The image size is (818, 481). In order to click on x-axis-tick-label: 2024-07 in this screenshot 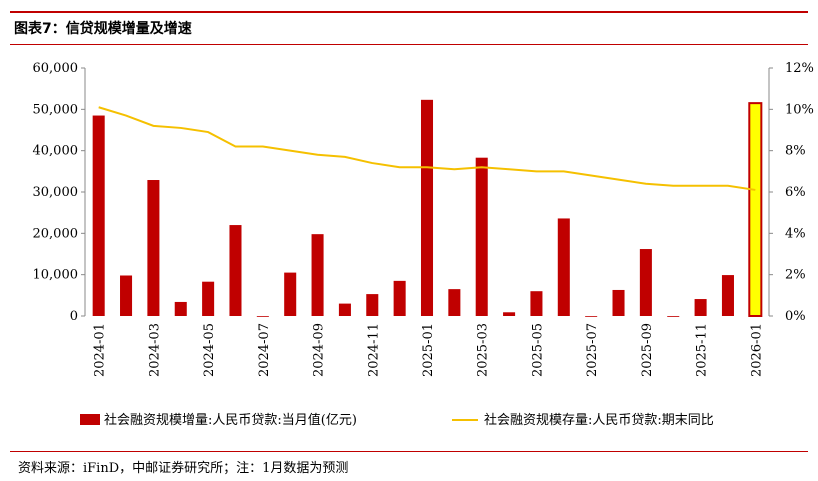, I will do `click(264, 350)`.